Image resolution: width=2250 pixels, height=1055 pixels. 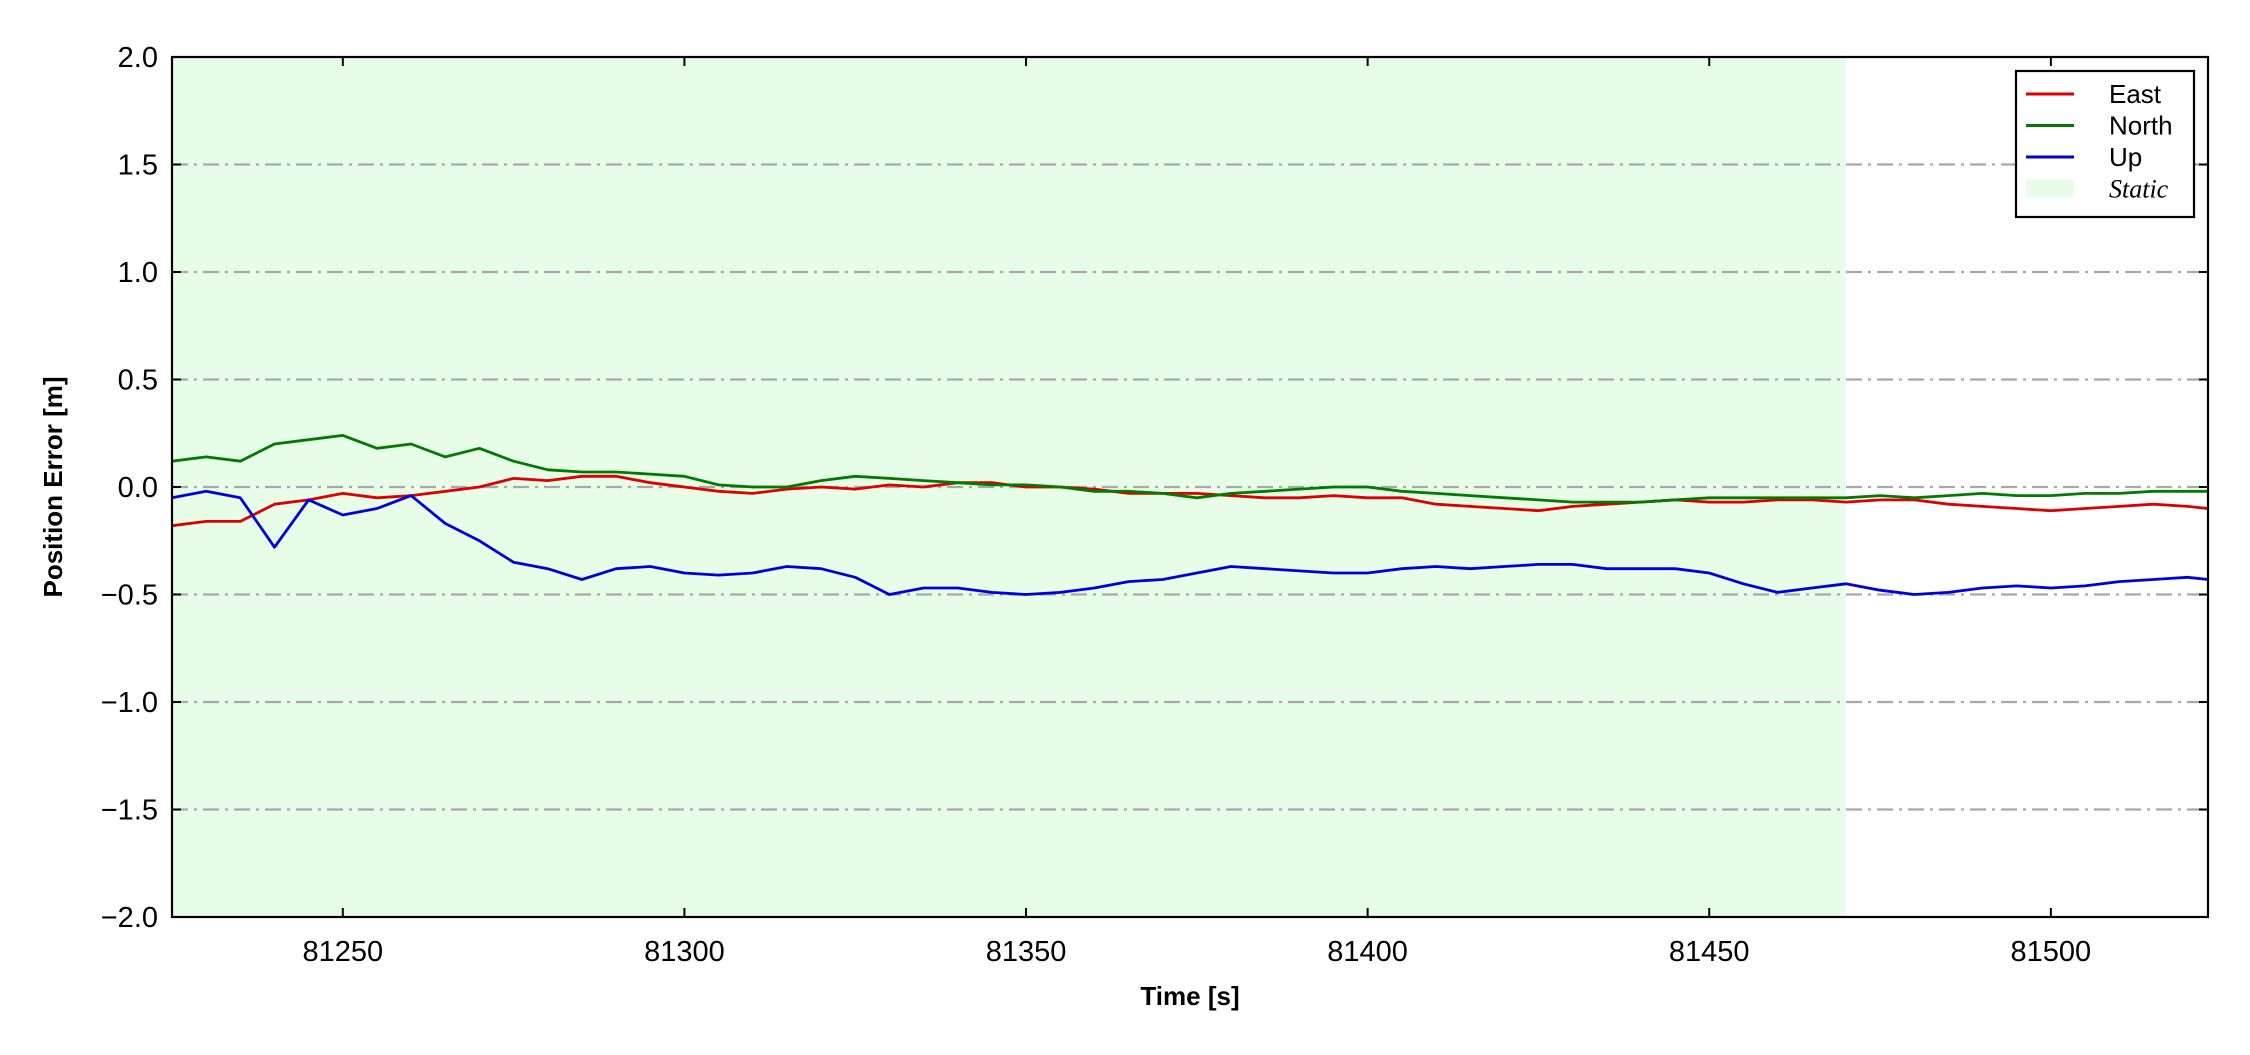 I want to click on y-tick-label: 0.0, so click(x=138, y=488).